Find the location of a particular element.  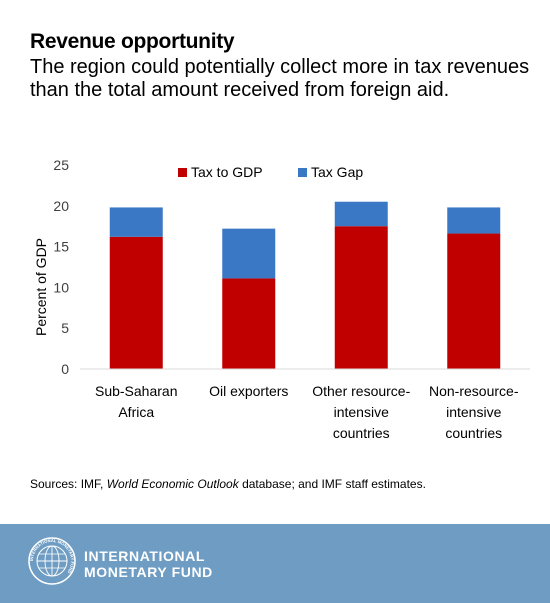

x-category-label: Other resource- is located at coordinates (361, 391).